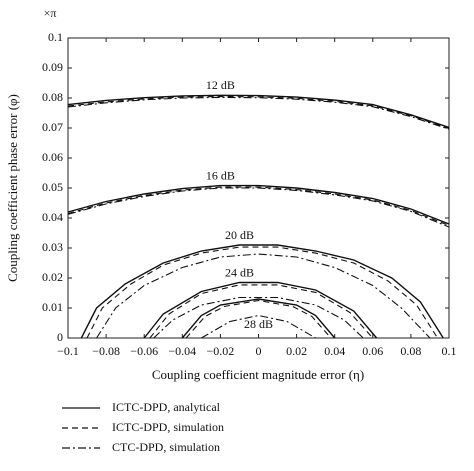 This screenshot has width=474, height=471. Describe the element at coordinates (52, 67) in the screenshot. I see `y-tick-label: 0.09` at that location.